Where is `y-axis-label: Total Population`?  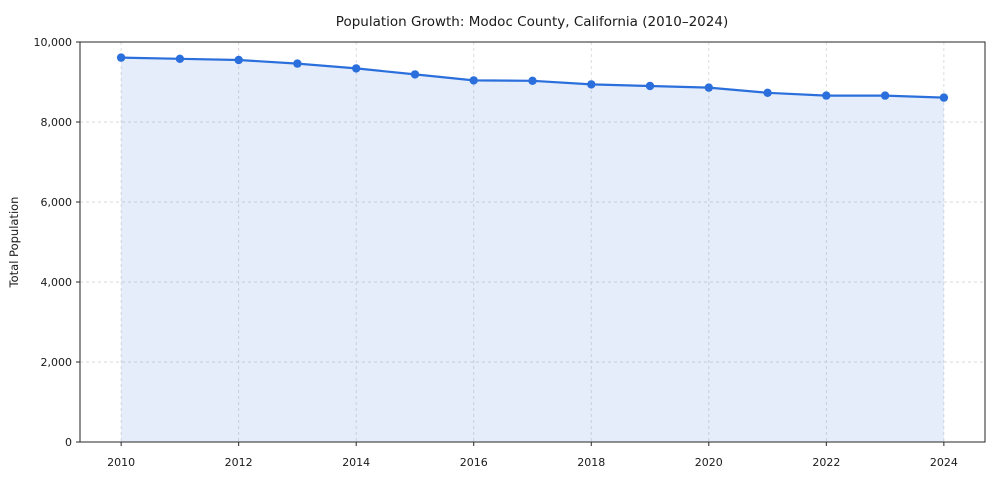
y-axis-label: Total Population is located at coordinates (14, 243).